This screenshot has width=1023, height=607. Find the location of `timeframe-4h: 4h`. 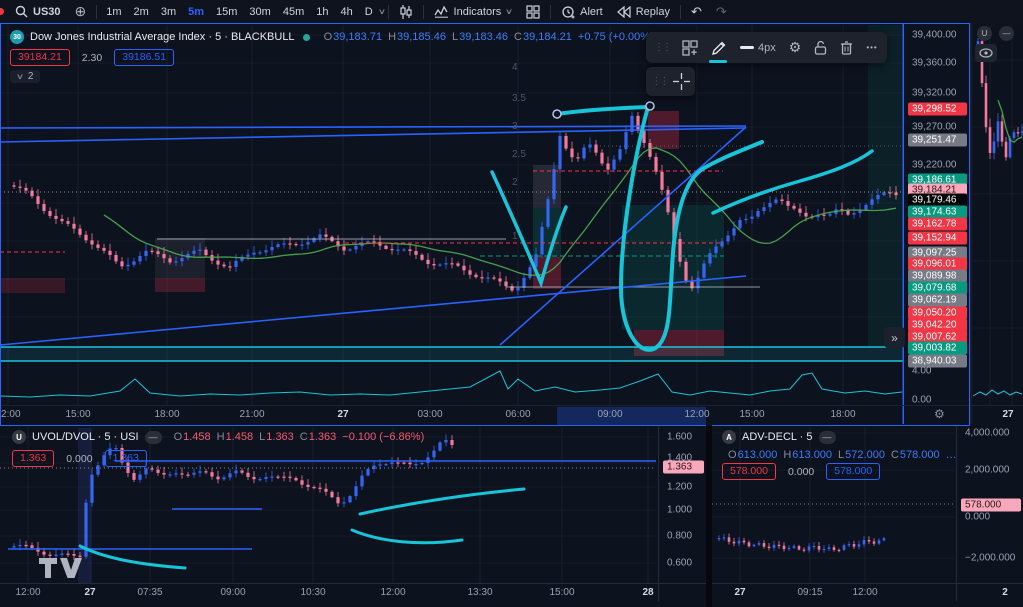

timeframe-4h: 4h is located at coordinates (346, 11).